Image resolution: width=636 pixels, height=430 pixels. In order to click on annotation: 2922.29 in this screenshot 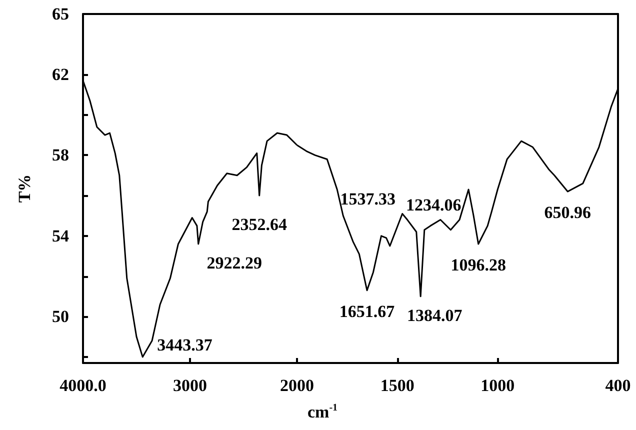, I will do `click(234, 262)`.